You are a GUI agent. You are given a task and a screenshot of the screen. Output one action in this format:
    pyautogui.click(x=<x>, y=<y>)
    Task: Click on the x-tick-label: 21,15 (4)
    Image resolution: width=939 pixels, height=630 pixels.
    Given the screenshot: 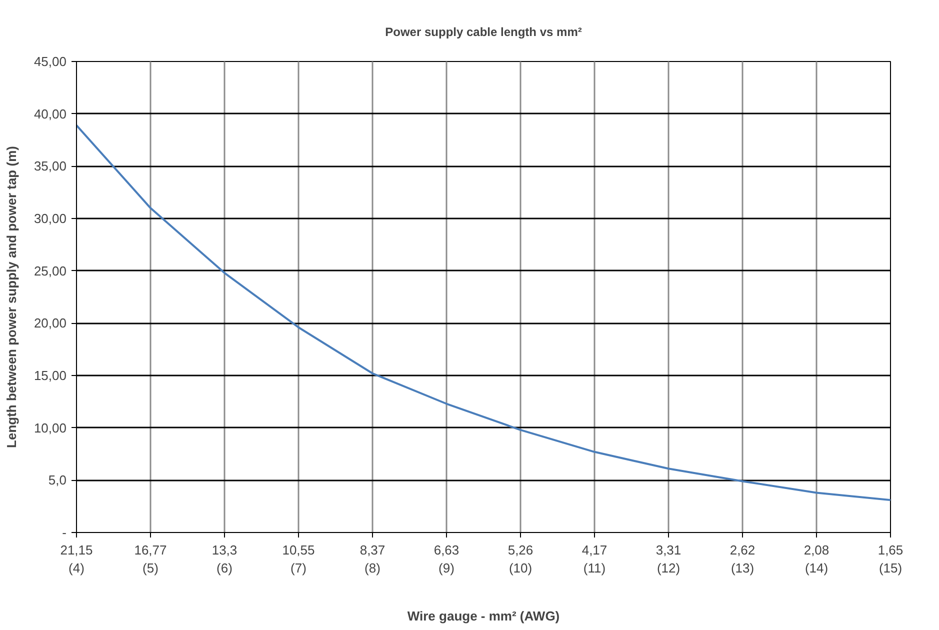 What is the action you would take?
    pyautogui.click(x=76, y=559)
    